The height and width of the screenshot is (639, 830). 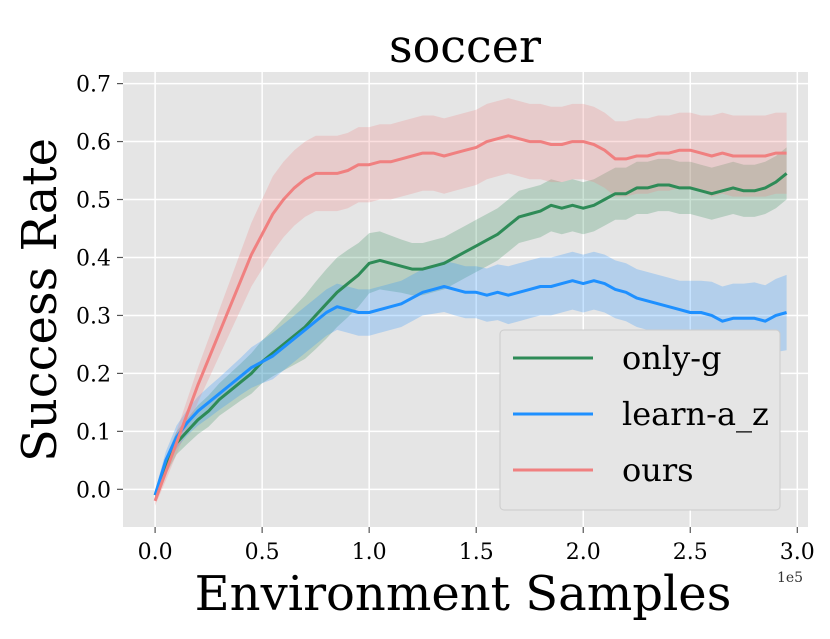 What do you see at coordinates (93, 432) in the screenshot?
I see `y-tick-label: 0.1` at bounding box center [93, 432].